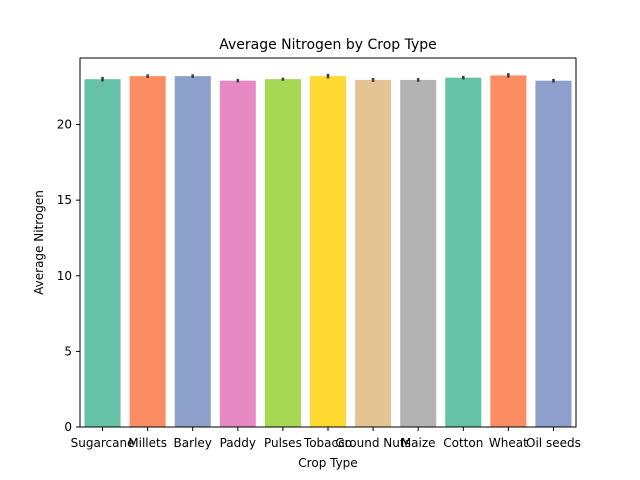 The height and width of the screenshot is (480, 640). Describe the element at coordinates (553, 443) in the screenshot. I see `x-tick-label: Oil seeds` at that location.